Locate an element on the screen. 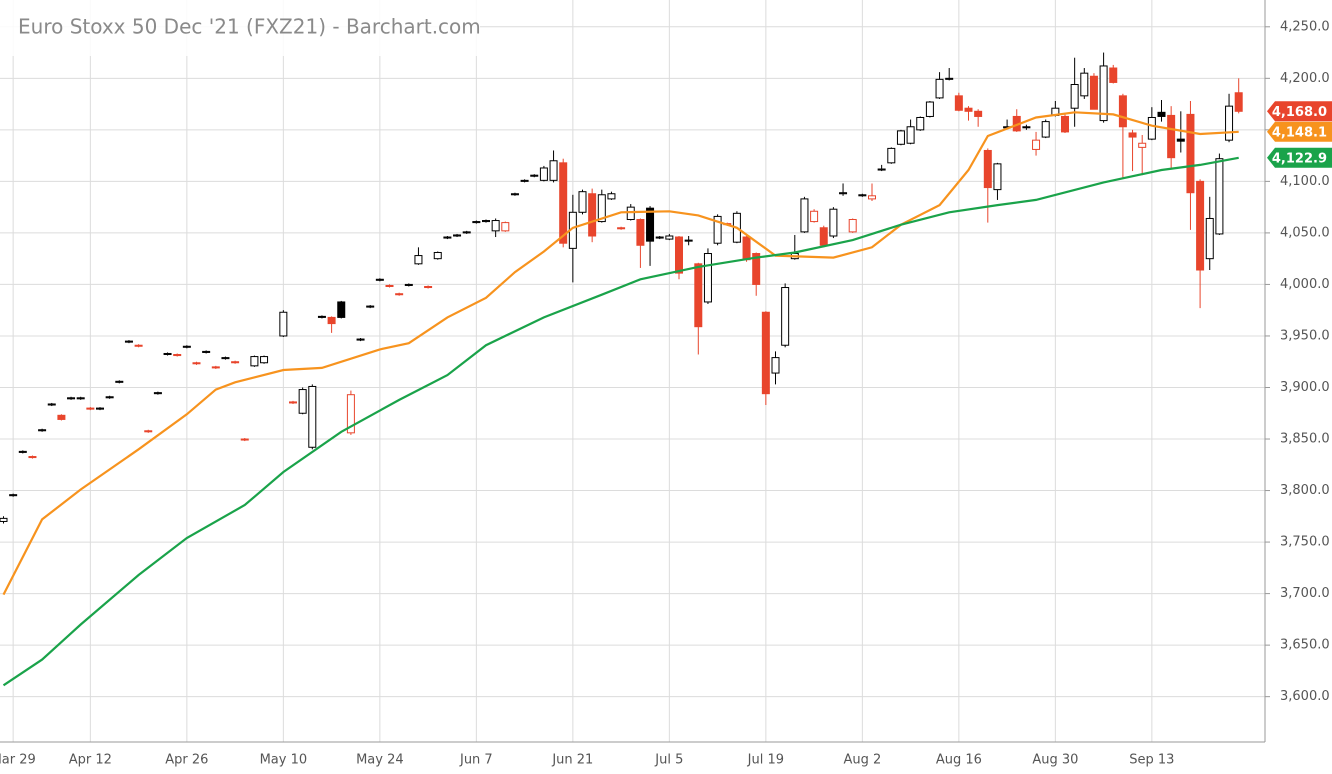 The height and width of the screenshot is (774, 1332). y-tick-label: 3,750.0 is located at coordinates (1305, 542).